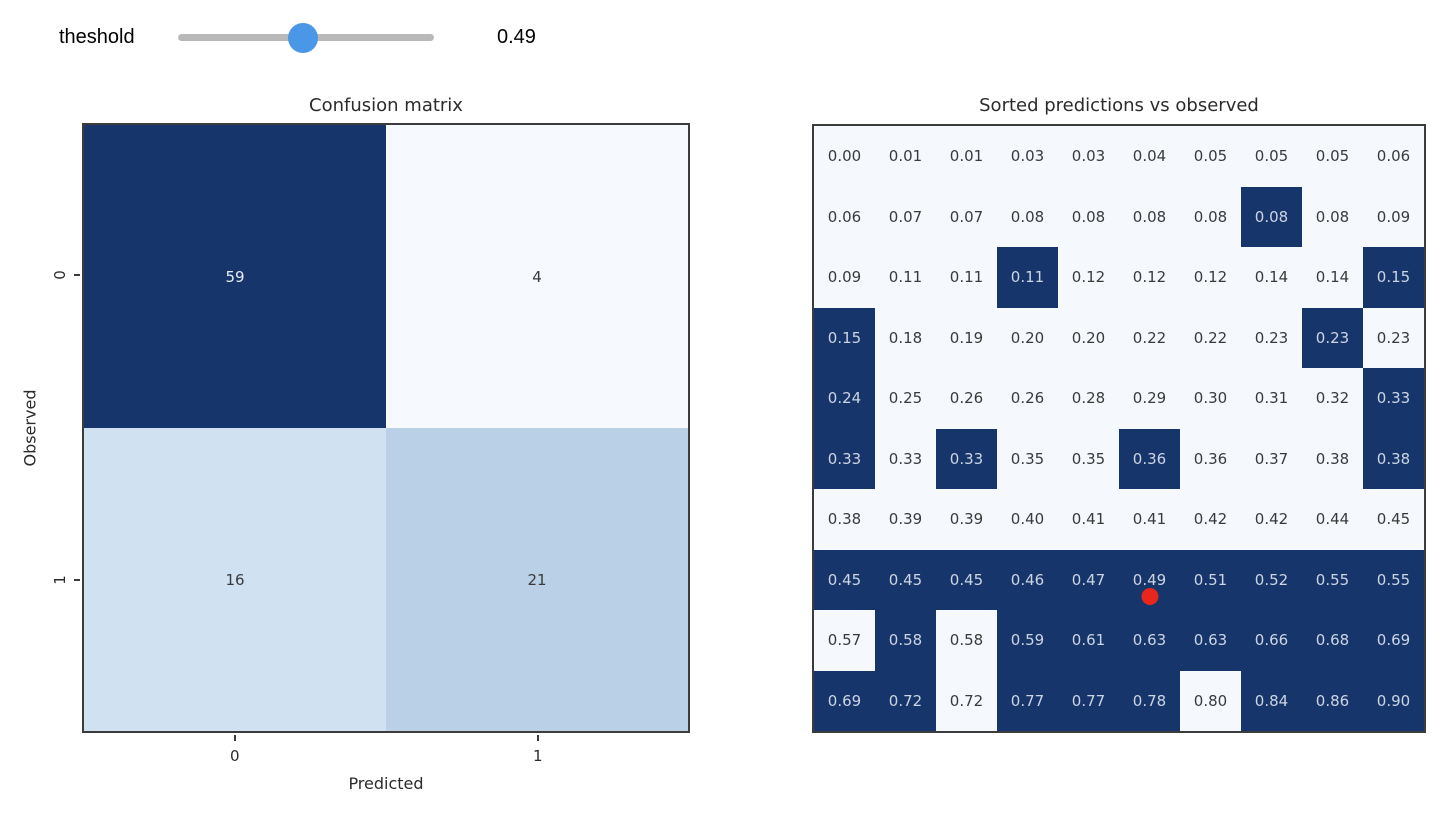 The height and width of the screenshot is (824, 1448). What do you see at coordinates (1149, 156) in the screenshot?
I see `prediction-cell: 0.04` at bounding box center [1149, 156].